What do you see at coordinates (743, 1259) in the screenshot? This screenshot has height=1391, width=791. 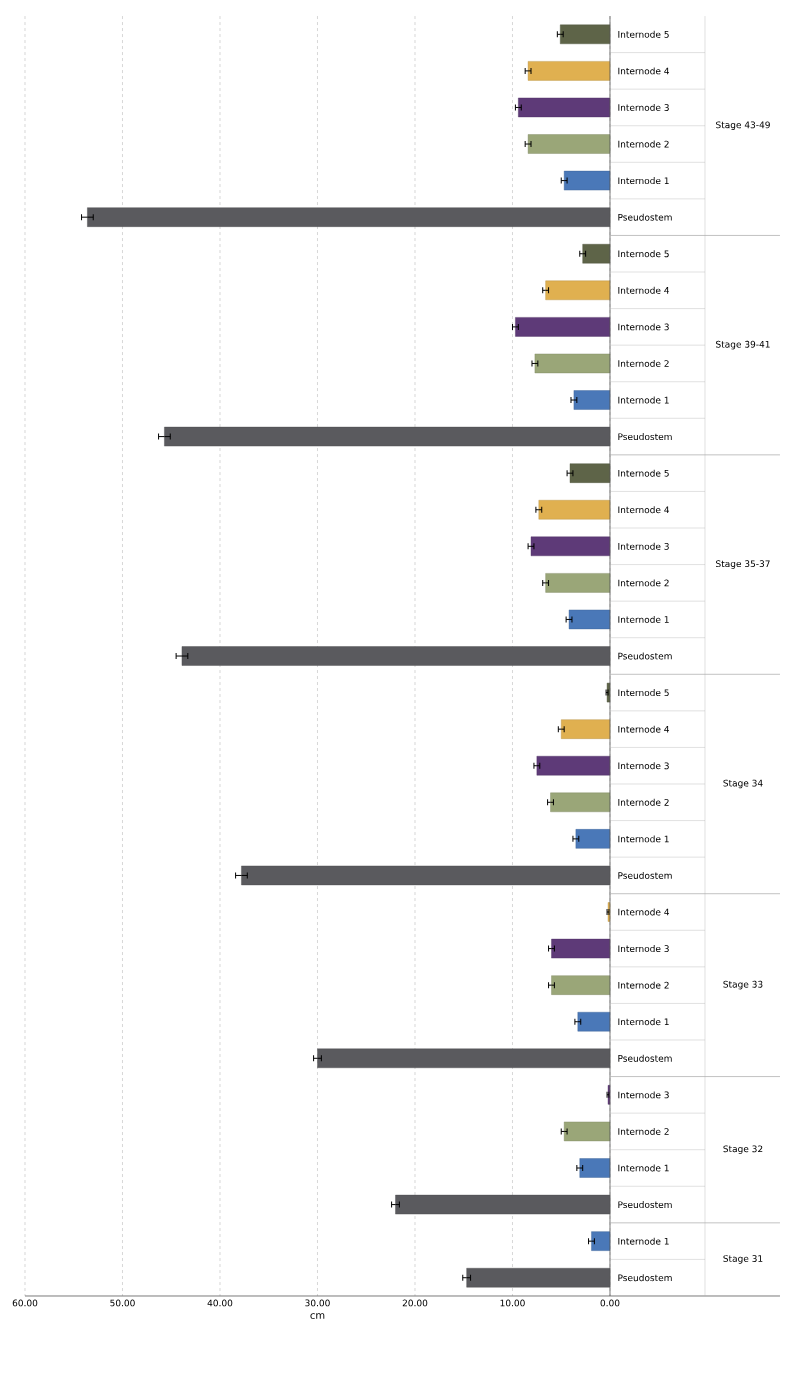 I see `text: Stage 31` at bounding box center [743, 1259].